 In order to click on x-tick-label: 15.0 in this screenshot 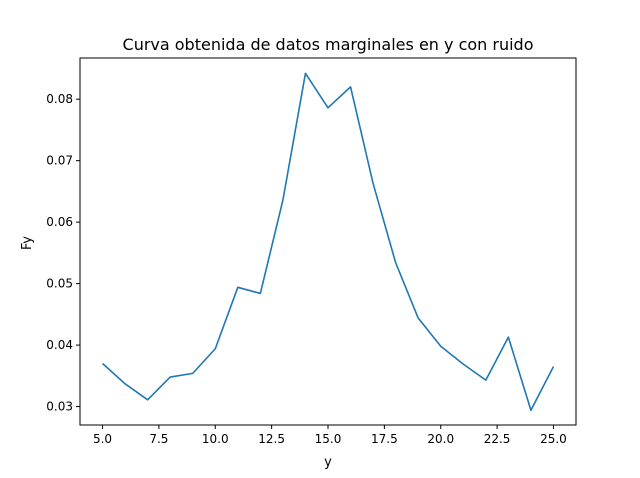, I will do `click(328, 439)`.